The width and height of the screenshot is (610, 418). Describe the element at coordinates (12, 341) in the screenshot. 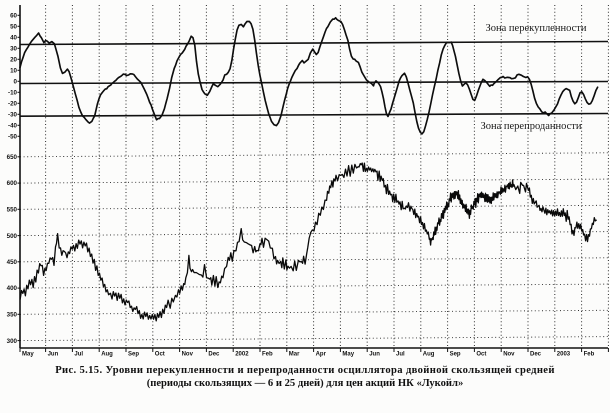

I see `svg-text: 300` at that location.